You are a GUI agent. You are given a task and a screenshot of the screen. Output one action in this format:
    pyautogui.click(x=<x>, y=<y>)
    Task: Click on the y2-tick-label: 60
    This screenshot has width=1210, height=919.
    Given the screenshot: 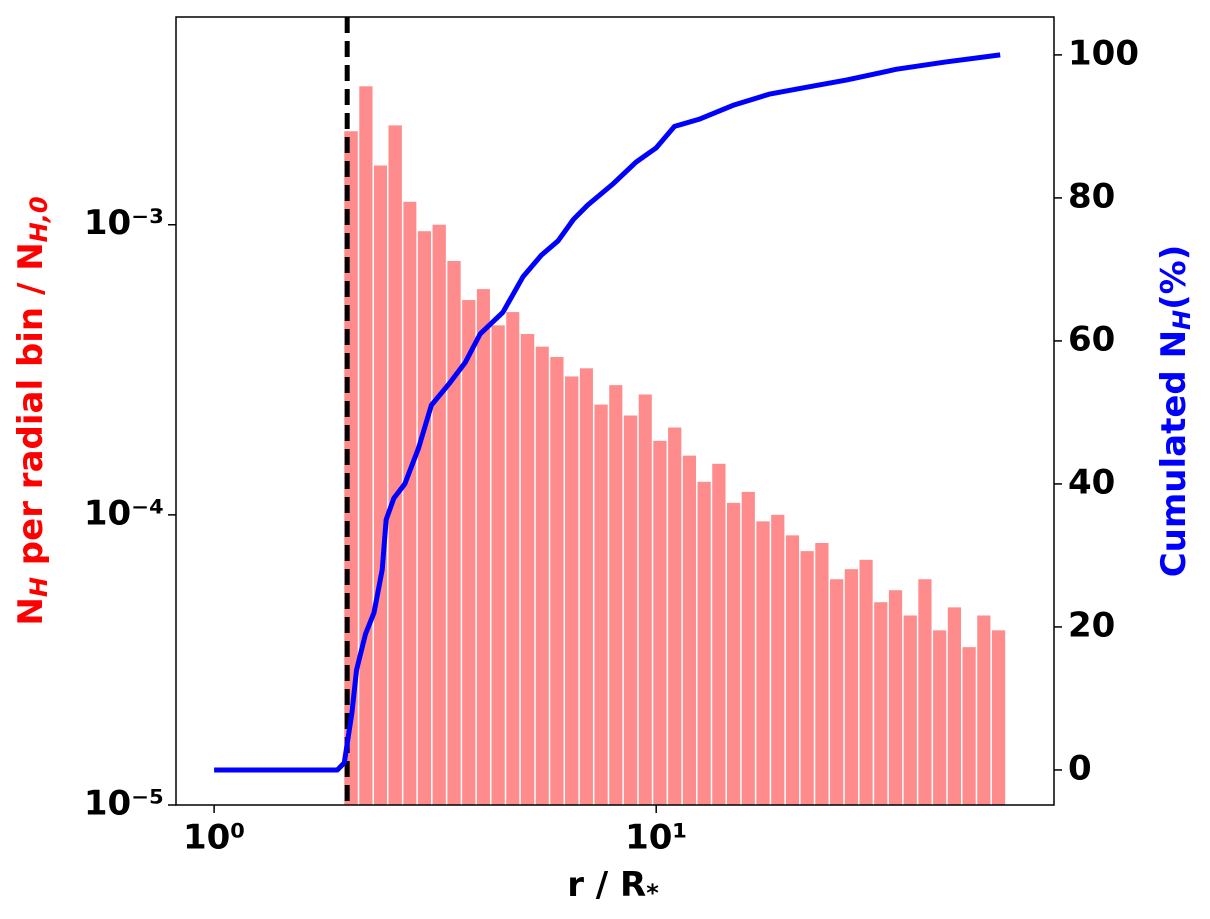 What is the action you would take?
    pyautogui.click(x=1091, y=339)
    